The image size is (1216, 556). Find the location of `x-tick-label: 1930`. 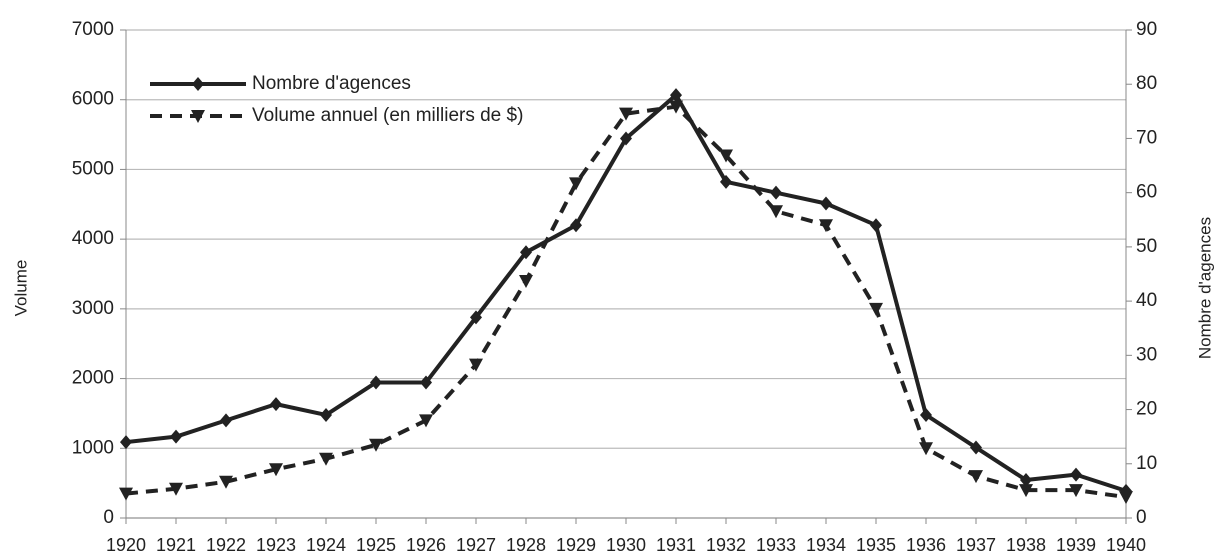

x-tick-label: 1930 is located at coordinates (626, 545).